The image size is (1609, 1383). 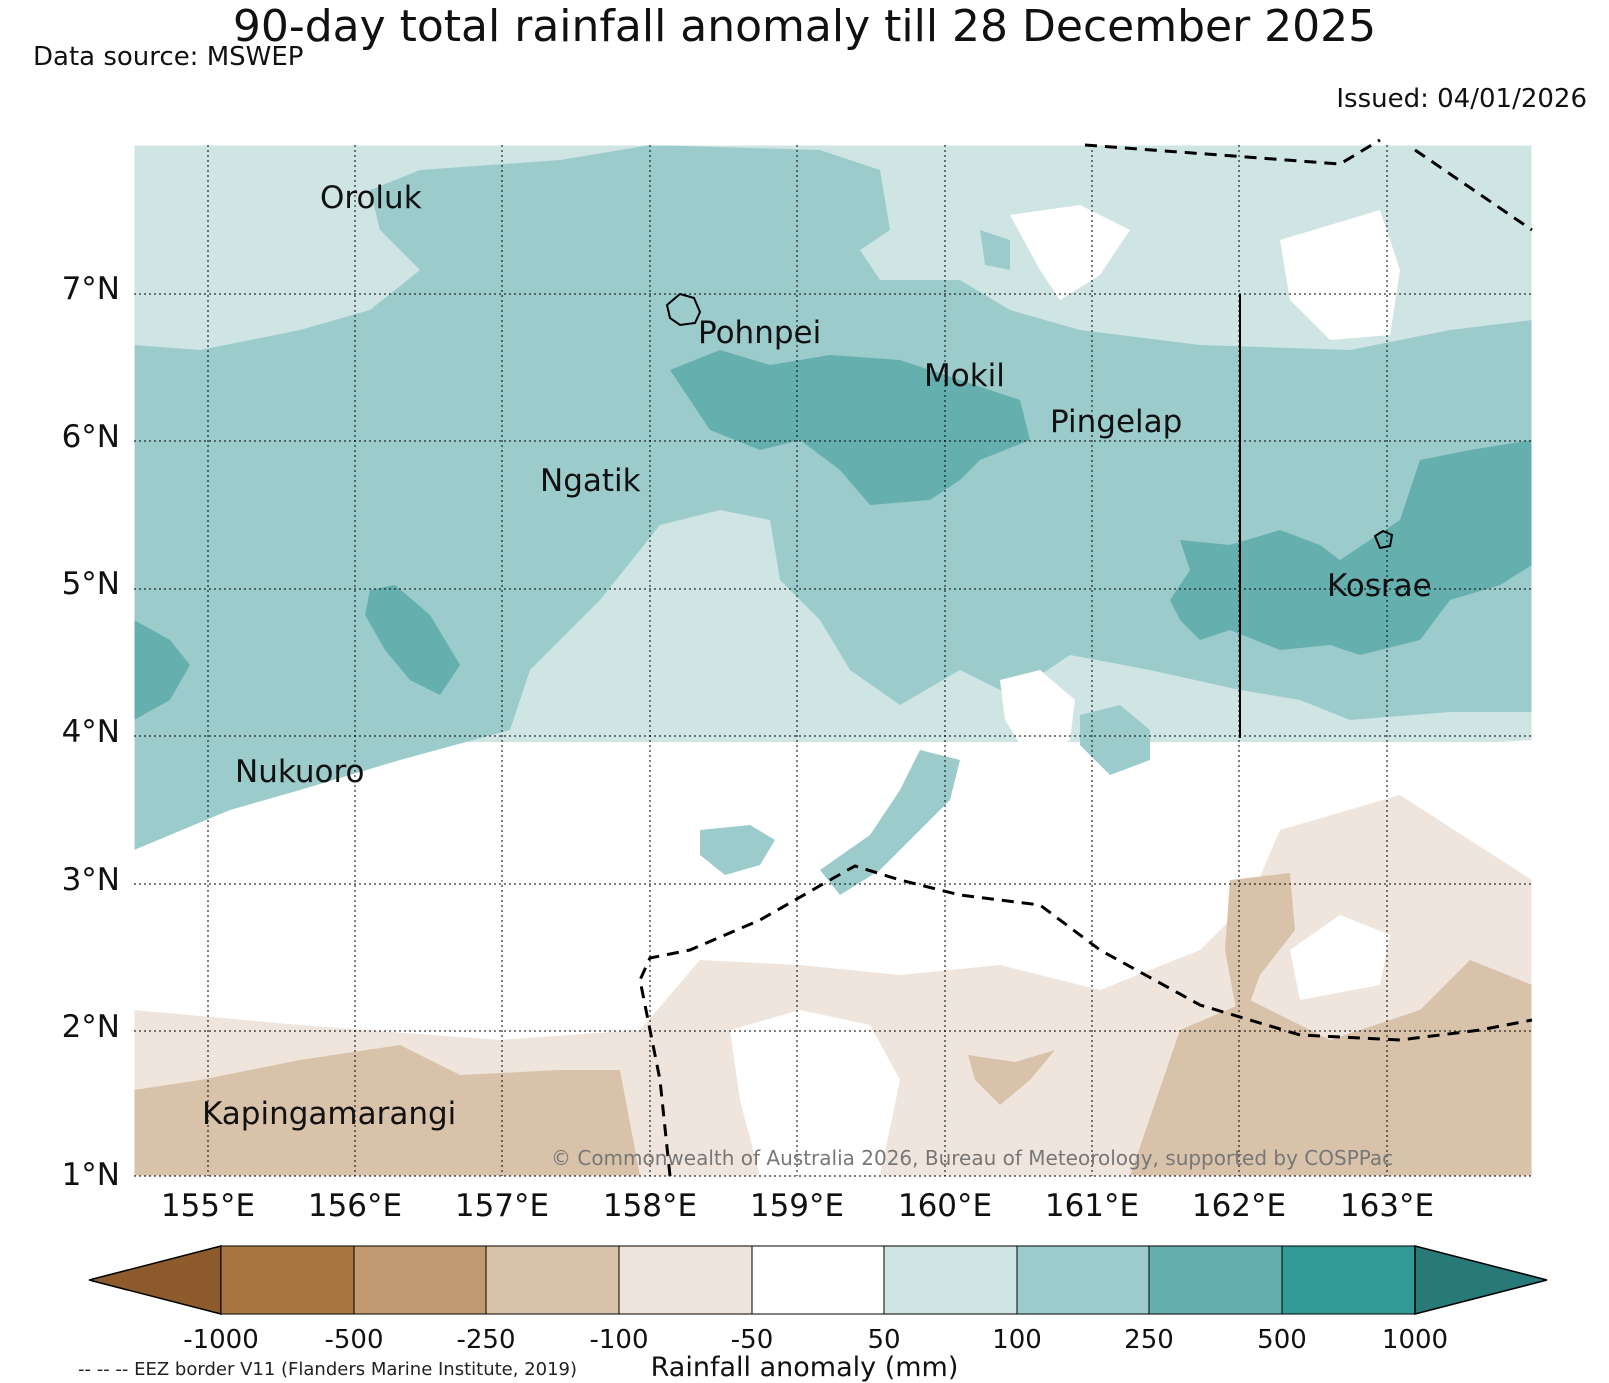 What do you see at coordinates (1037, 715) in the screenshot?
I see `hole-mid` at bounding box center [1037, 715].